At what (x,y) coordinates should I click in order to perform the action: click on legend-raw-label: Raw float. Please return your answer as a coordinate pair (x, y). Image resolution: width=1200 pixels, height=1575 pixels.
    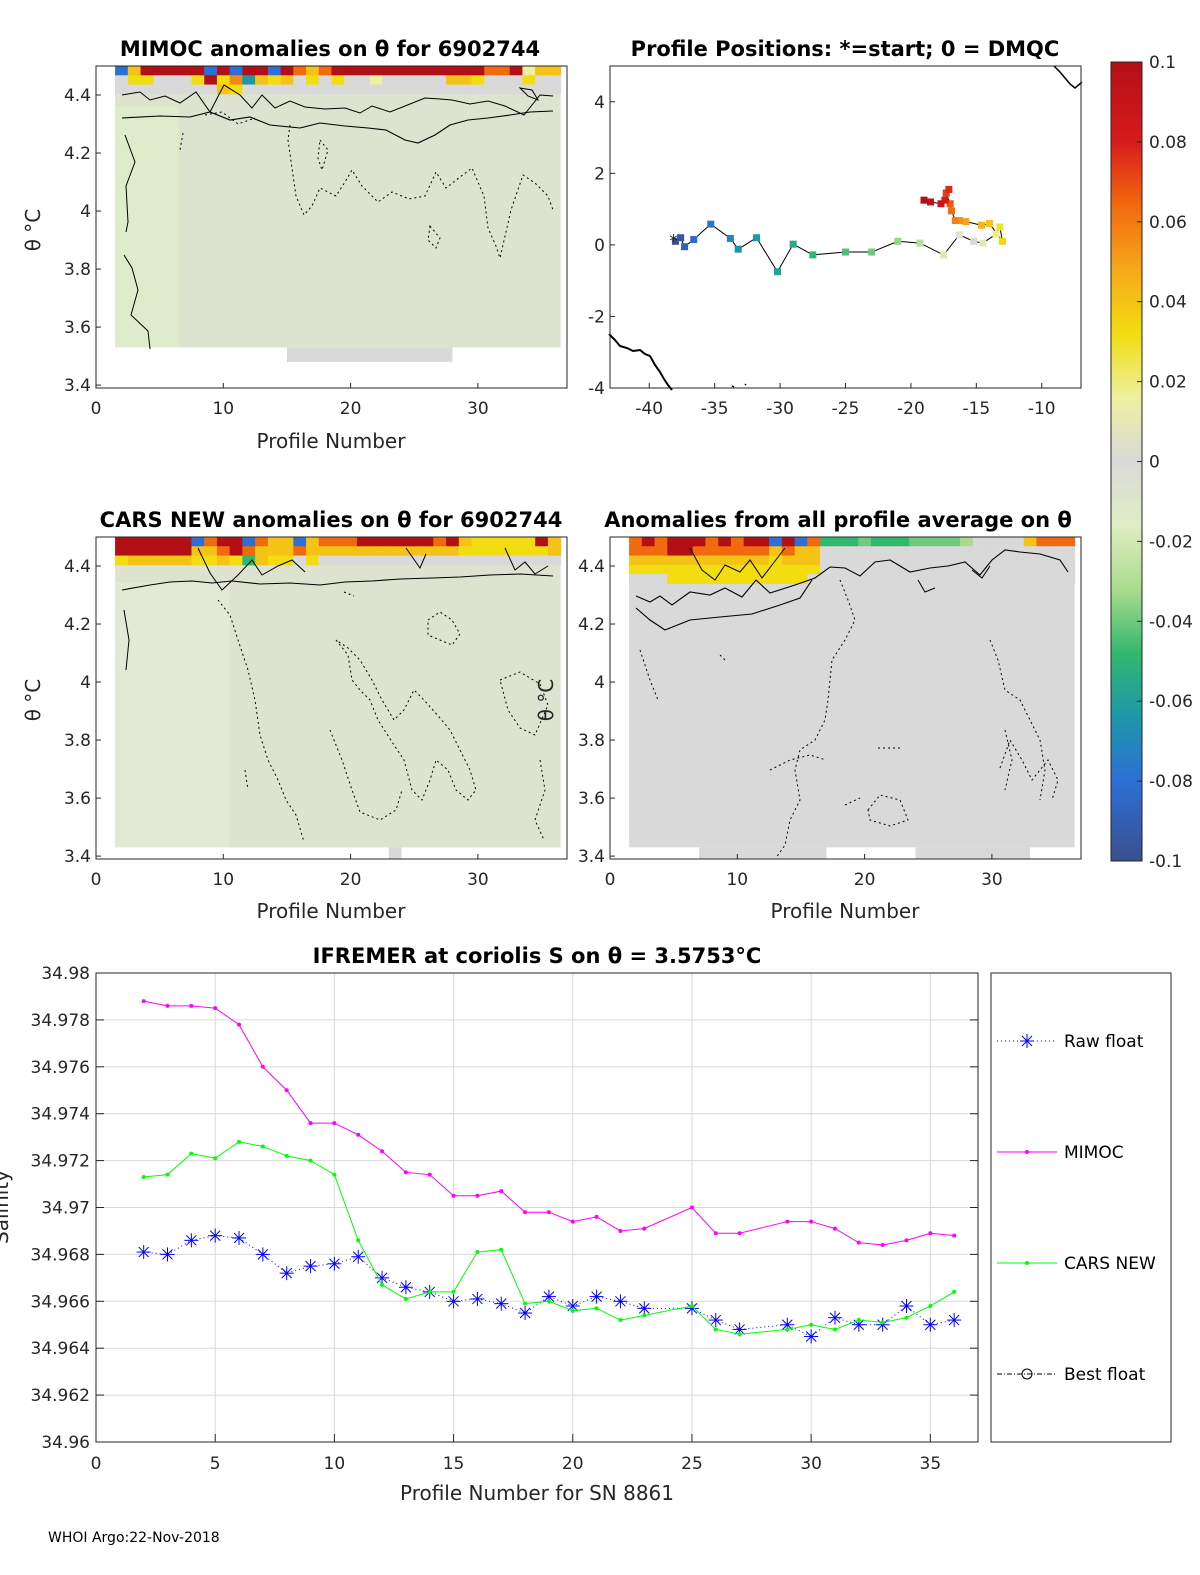
    Looking at the image, I should click on (1104, 1042).